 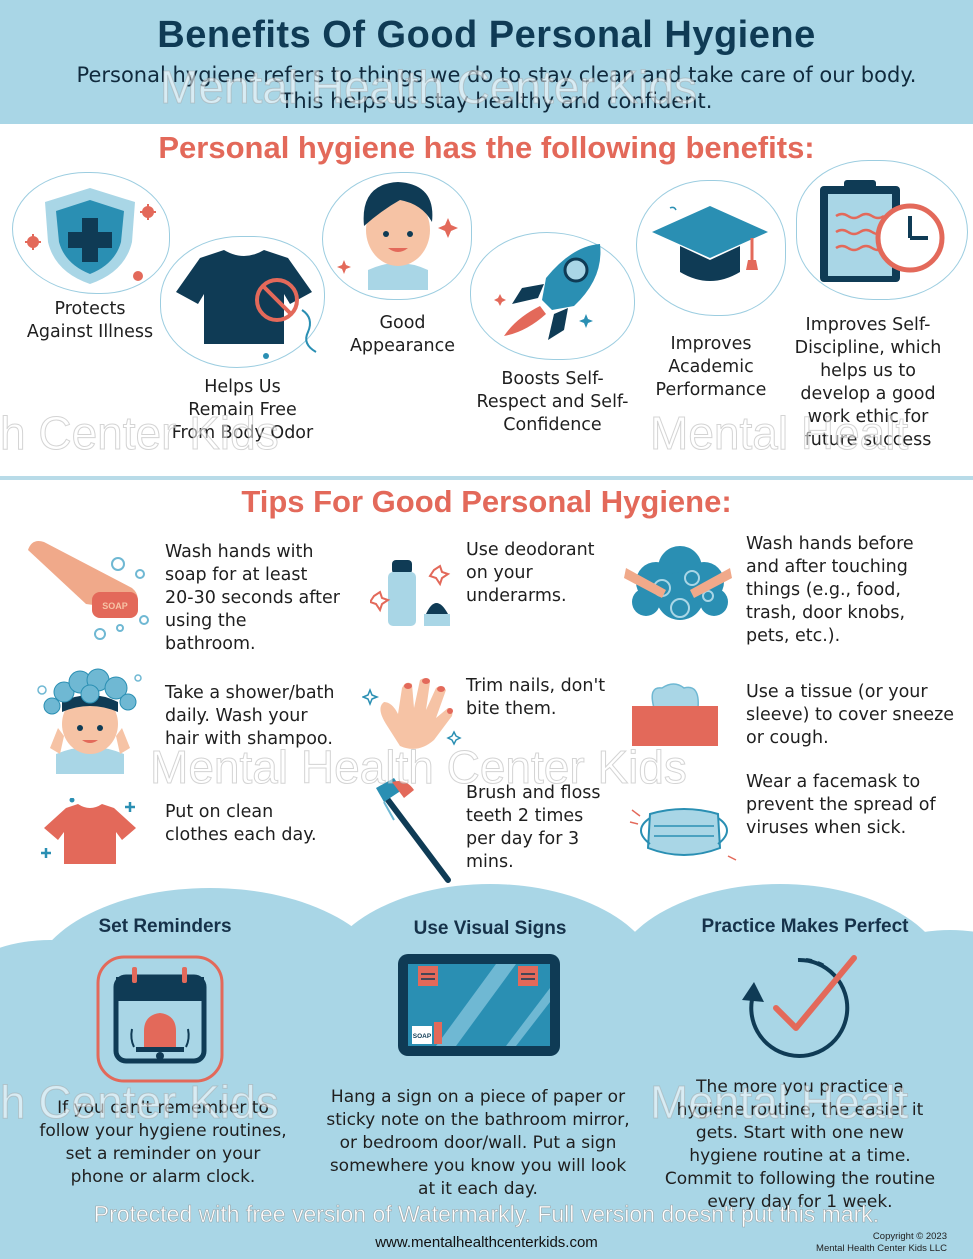 I want to click on facemask-icon, so click(x=683, y=834).